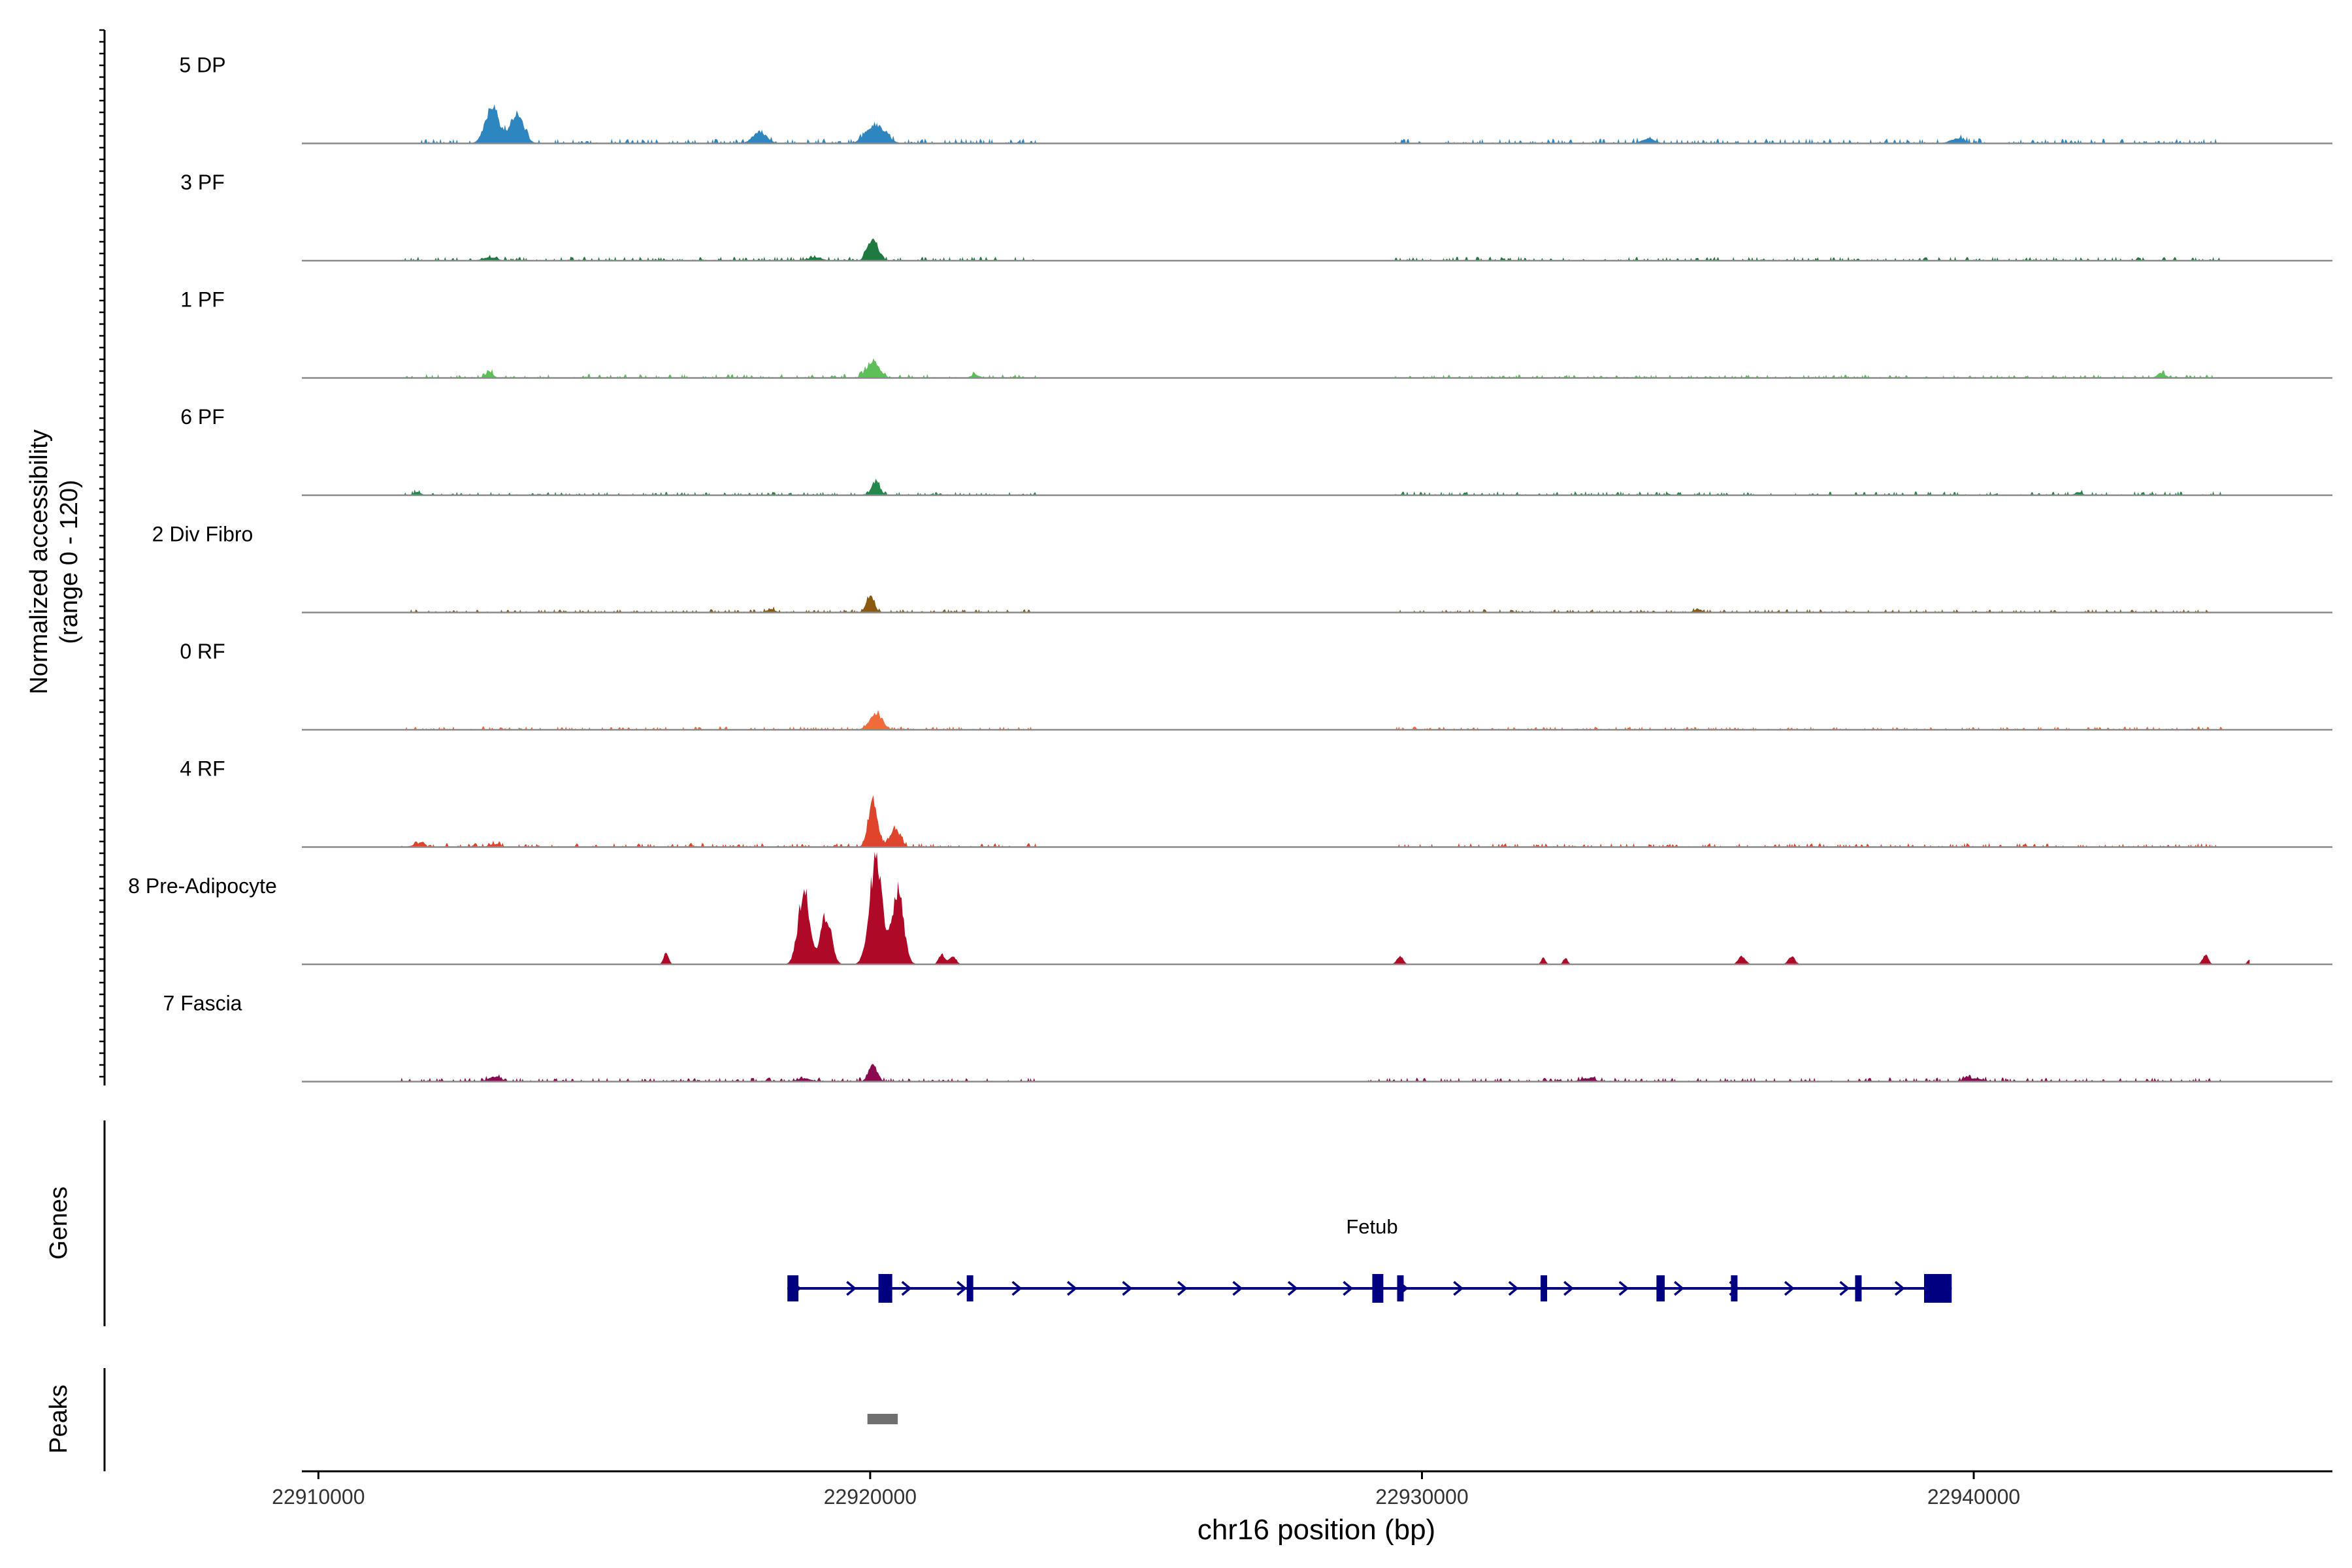 The height and width of the screenshot is (1568, 2352). Describe the element at coordinates (1256, 333) in the screenshot. I see `track-2: 1 PF` at that location.